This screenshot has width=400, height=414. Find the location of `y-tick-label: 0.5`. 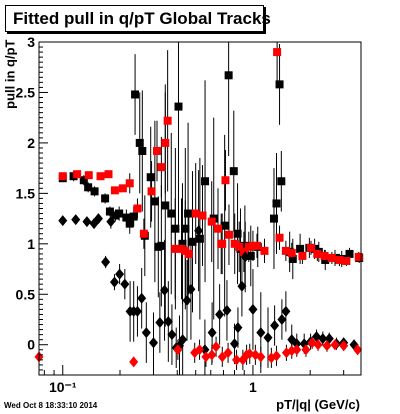

y-tick-label: 0.5 is located at coordinates (26, 294).